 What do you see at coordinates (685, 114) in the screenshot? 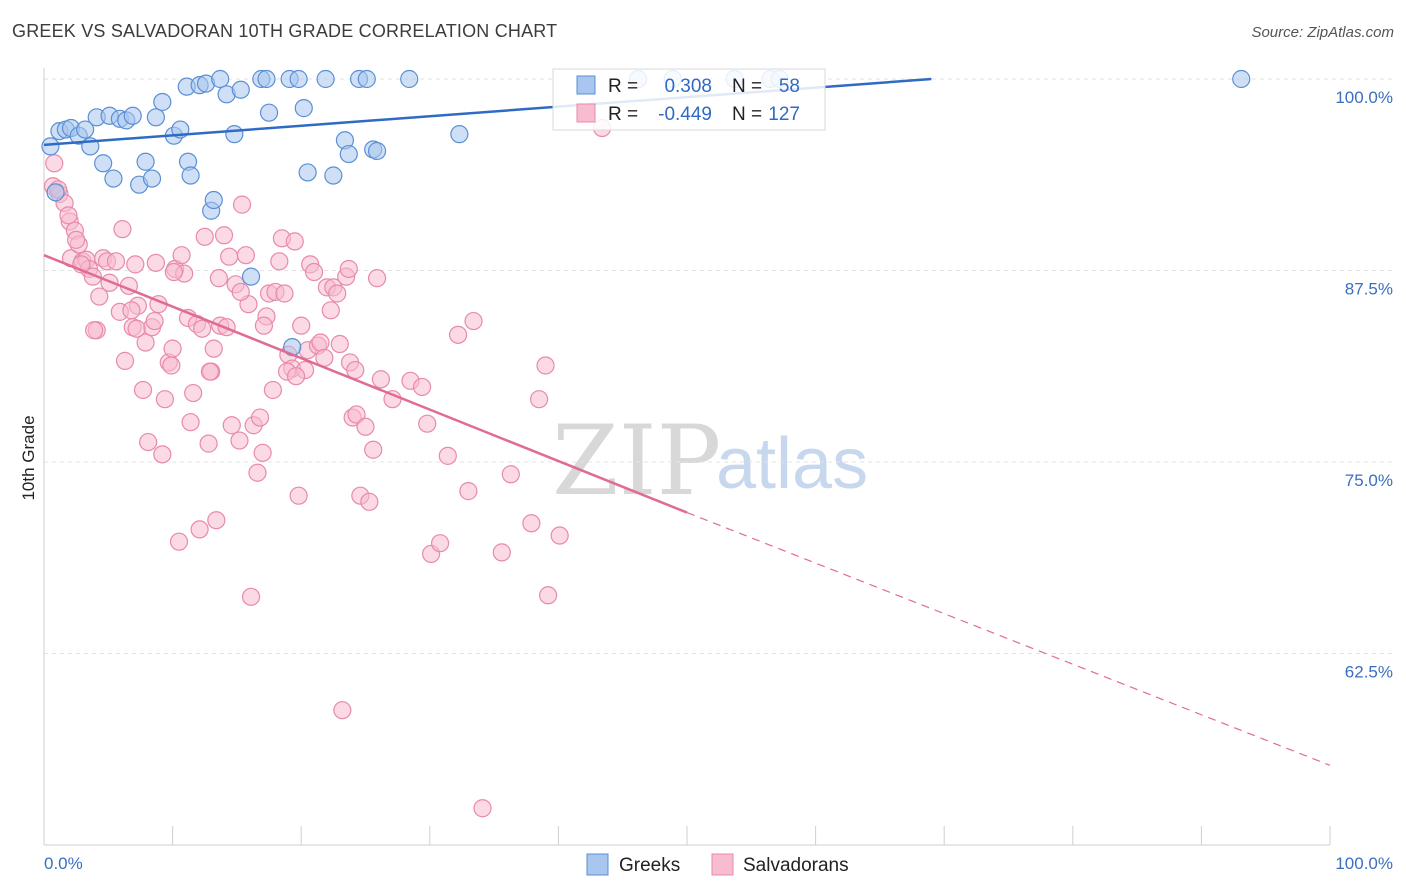
I see `salvadorans-r-value: -0.449` at bounding box center [685, 114].